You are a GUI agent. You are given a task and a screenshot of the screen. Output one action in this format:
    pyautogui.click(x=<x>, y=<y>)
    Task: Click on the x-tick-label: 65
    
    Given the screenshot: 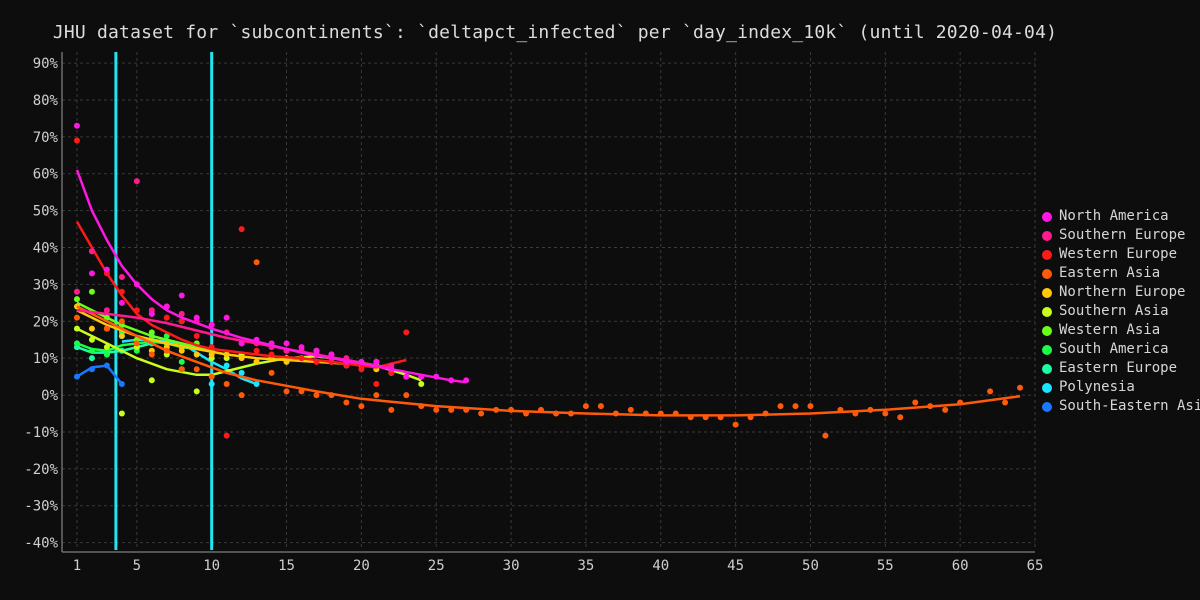 What is the action you would take?
    pyautogui.click(x=1035, y=566)
    